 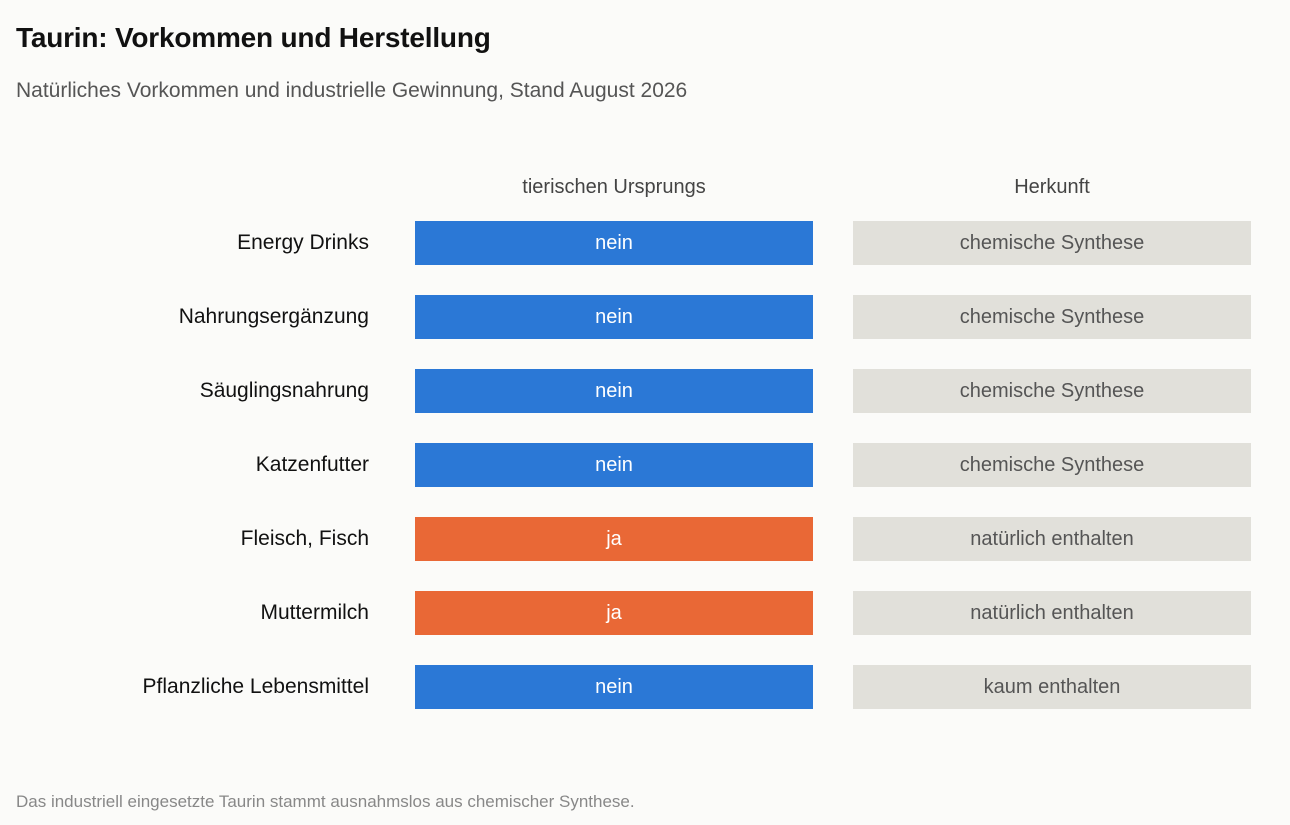 I want to click on table-row: Fleisch, Fisch ja natürlich enthalten, so click(x=645, y=539).